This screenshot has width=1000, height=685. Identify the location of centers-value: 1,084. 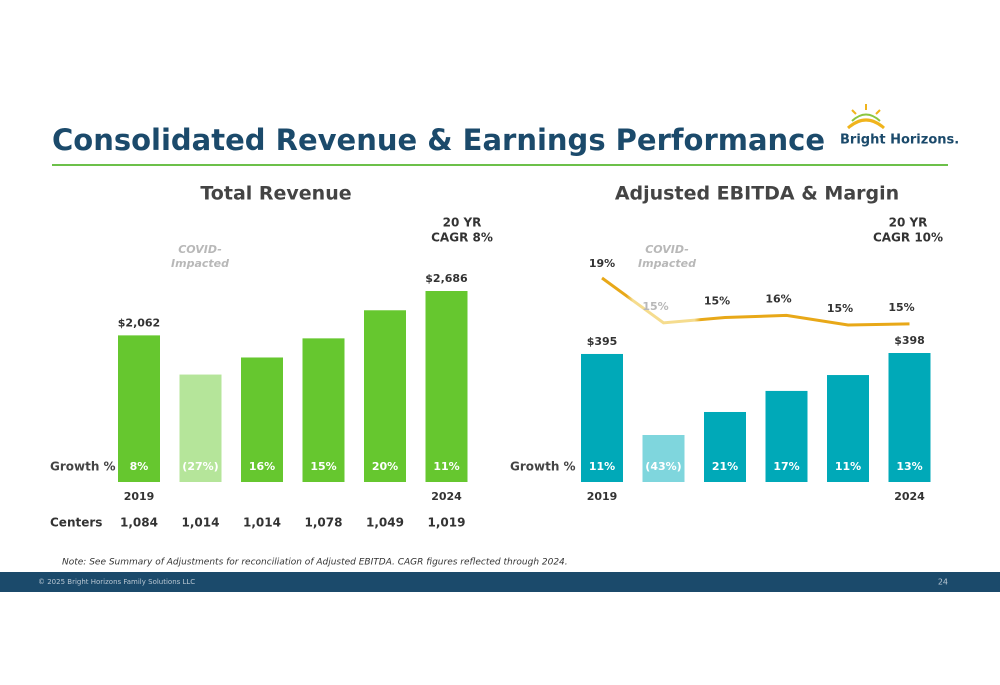
(139, 523).